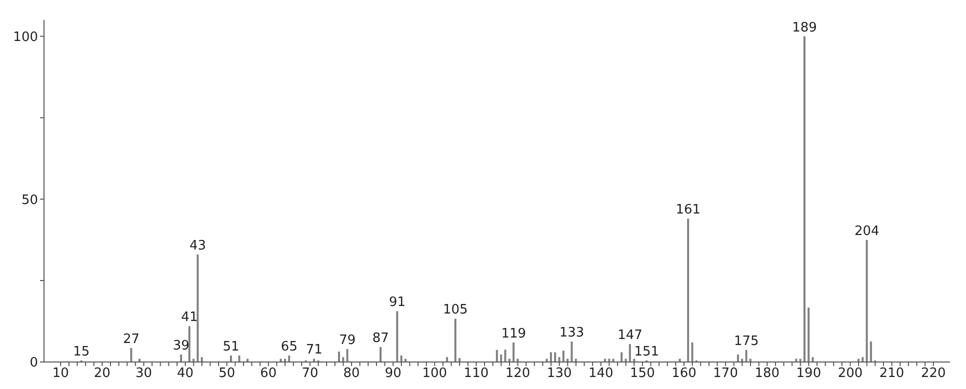  What do you see at coordinates (314, 350) in the screenshot?
I see `annotation: 71` at bounding box center [314, 350].